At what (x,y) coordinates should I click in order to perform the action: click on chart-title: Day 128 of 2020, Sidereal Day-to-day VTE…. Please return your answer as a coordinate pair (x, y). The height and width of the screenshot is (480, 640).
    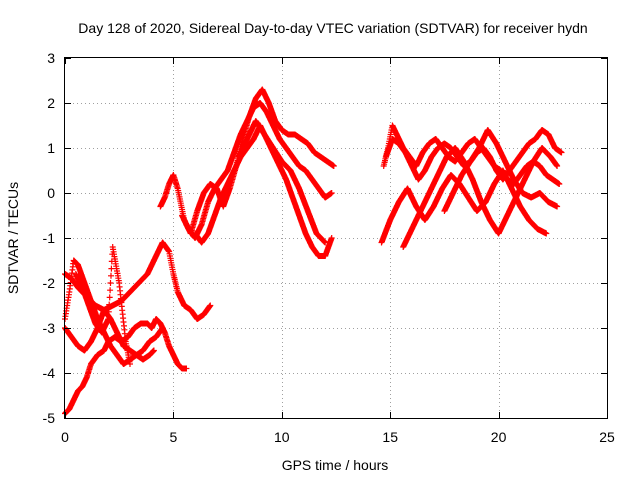
    Looking at the image, I should click on (332, 28).